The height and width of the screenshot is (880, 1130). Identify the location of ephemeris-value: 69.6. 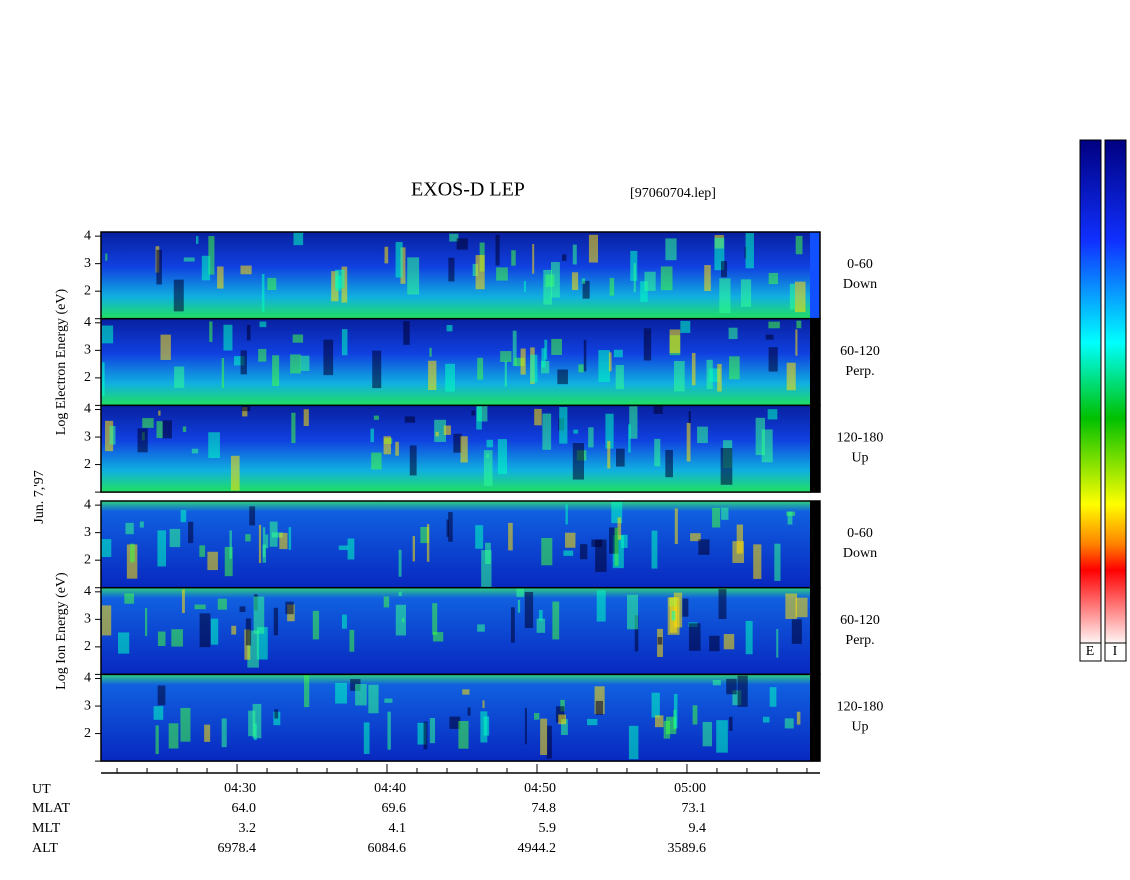
(394, 808).